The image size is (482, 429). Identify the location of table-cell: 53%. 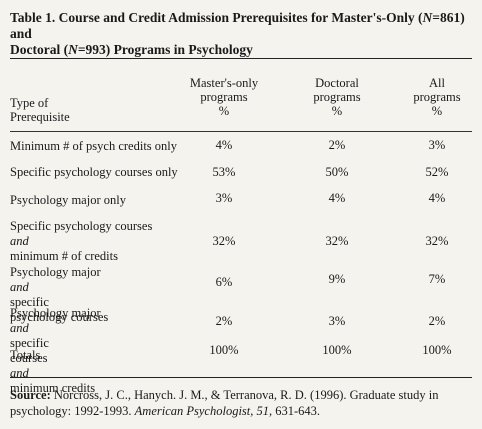
(224, 172).